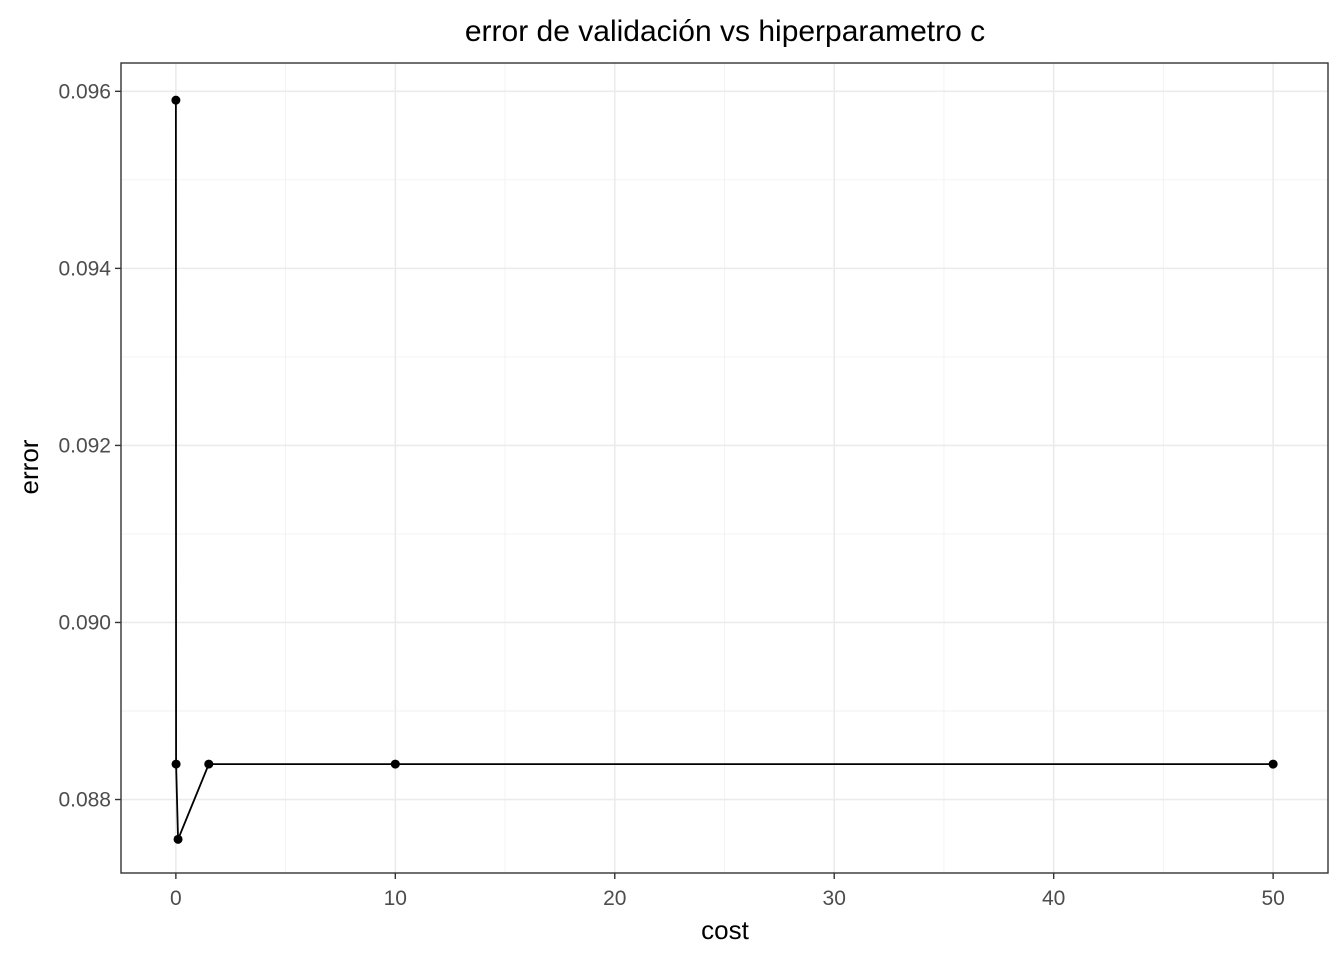  Describe the element at coordinates (84, 800) in the screenshot. I see `y-tick-label: 0.088` at that location.